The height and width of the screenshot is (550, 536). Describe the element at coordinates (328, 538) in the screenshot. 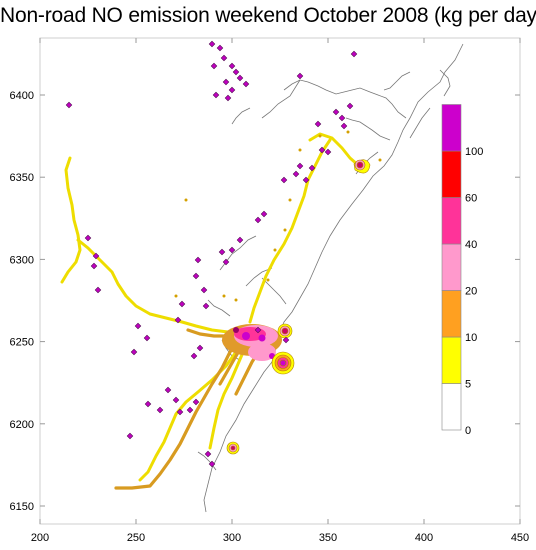

I see `x-tick-label: 350` at that location.